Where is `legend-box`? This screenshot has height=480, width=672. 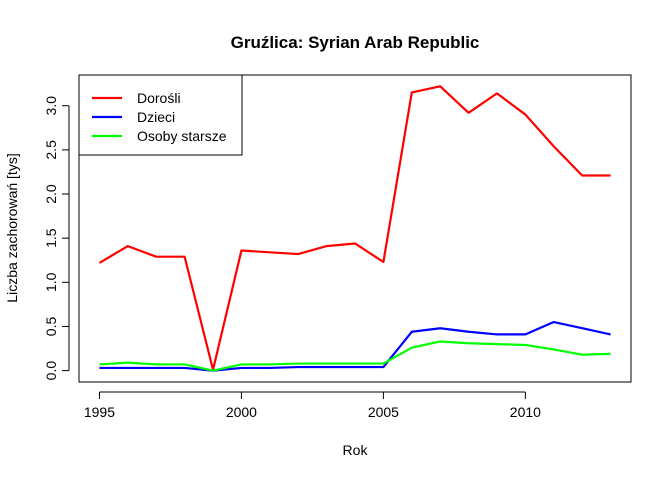 legend-box is located at coordinates (160, 115).